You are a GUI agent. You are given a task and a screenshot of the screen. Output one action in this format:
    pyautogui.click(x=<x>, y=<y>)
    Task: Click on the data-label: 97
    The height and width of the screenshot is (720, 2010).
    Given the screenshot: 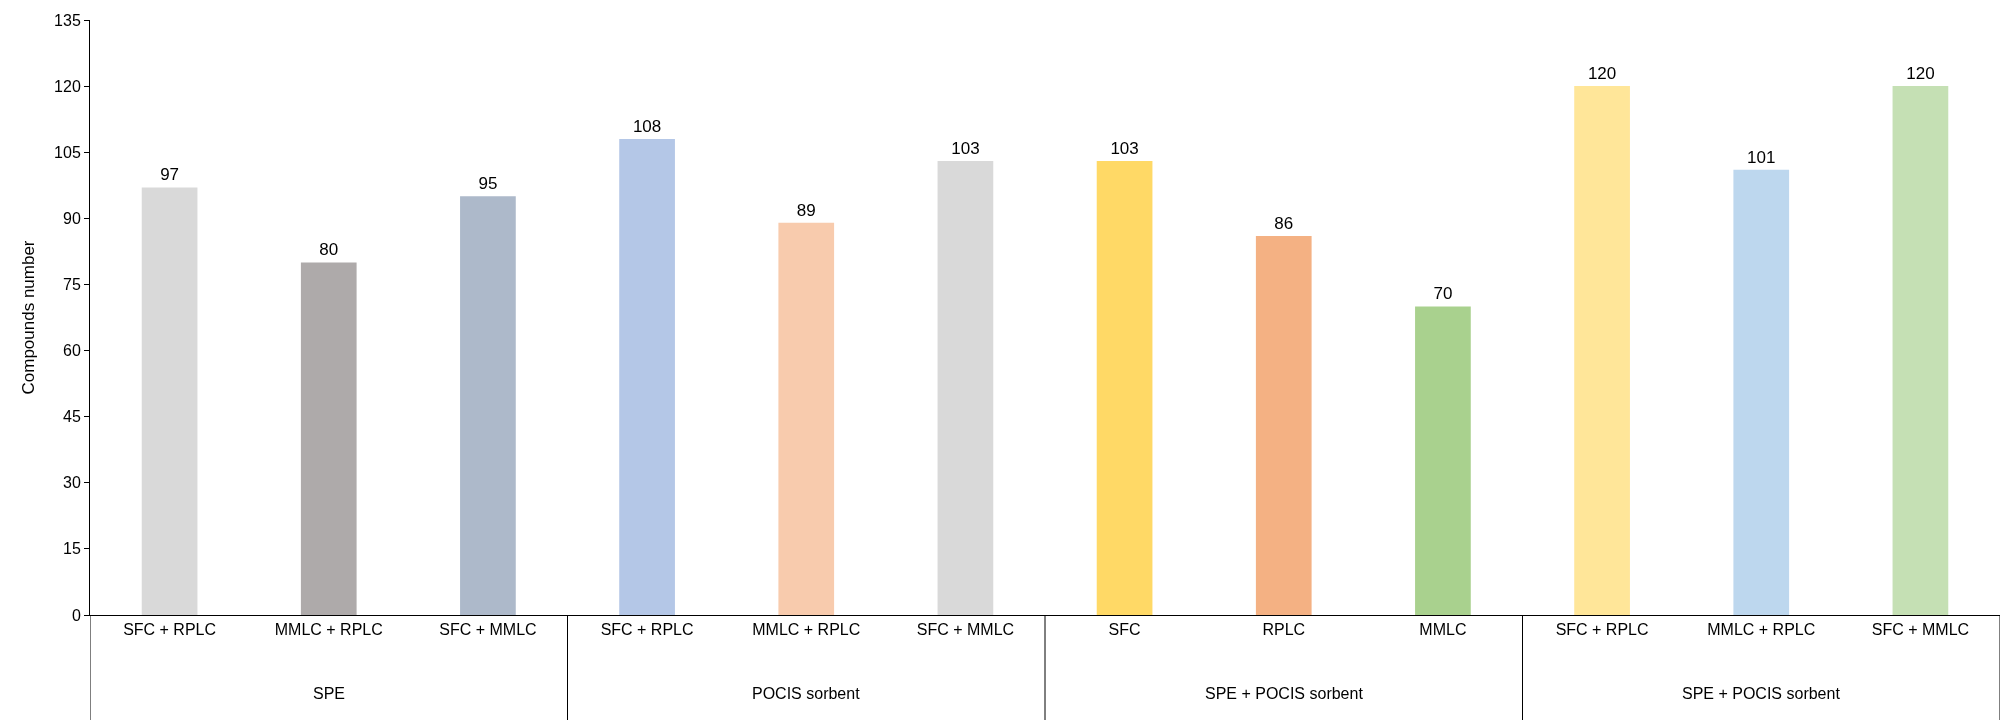 What is the action you would take?
    pyautogui.click(x=170, y=175)
    